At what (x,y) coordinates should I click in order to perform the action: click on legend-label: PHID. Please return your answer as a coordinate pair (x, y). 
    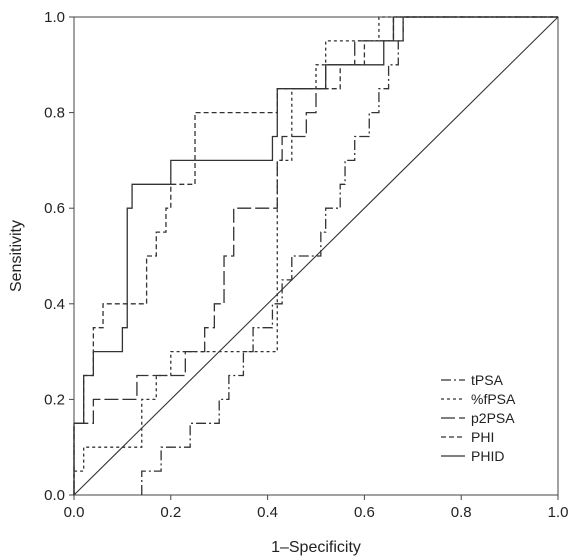
    Looking at the image, I should click on (487, 456).